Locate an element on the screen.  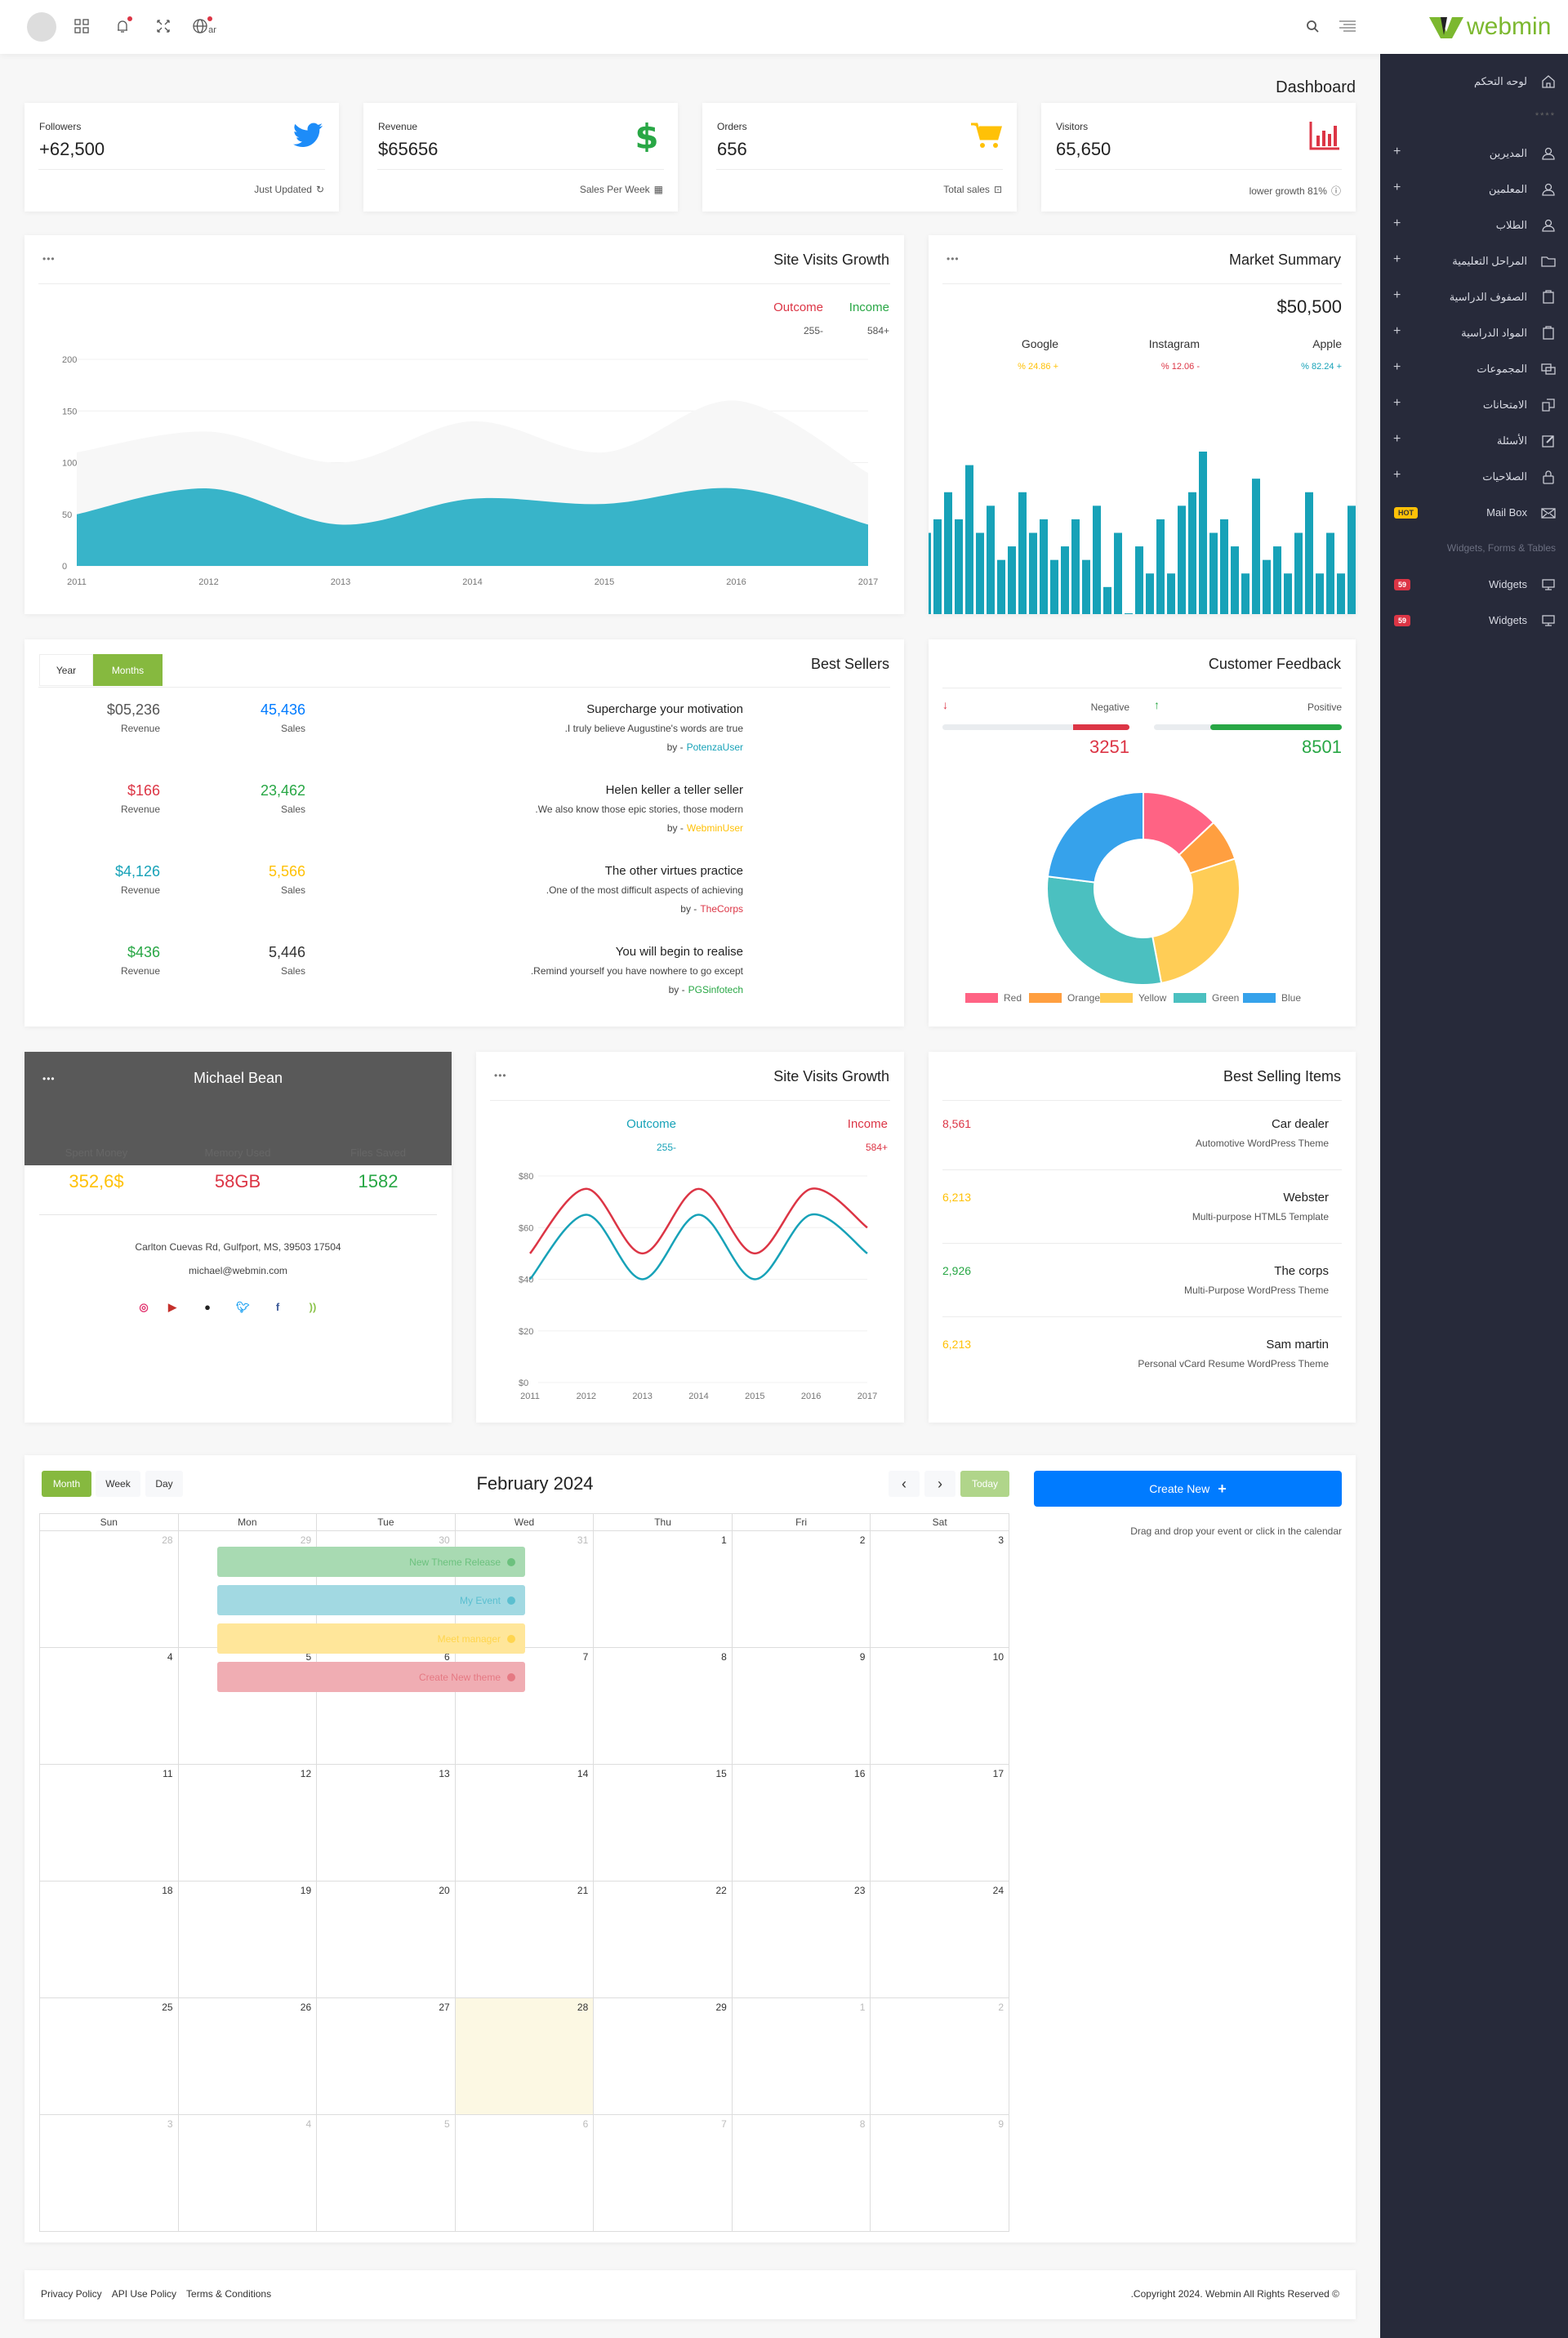
calendar-day: 21 is located at coordinates (524, 1939).